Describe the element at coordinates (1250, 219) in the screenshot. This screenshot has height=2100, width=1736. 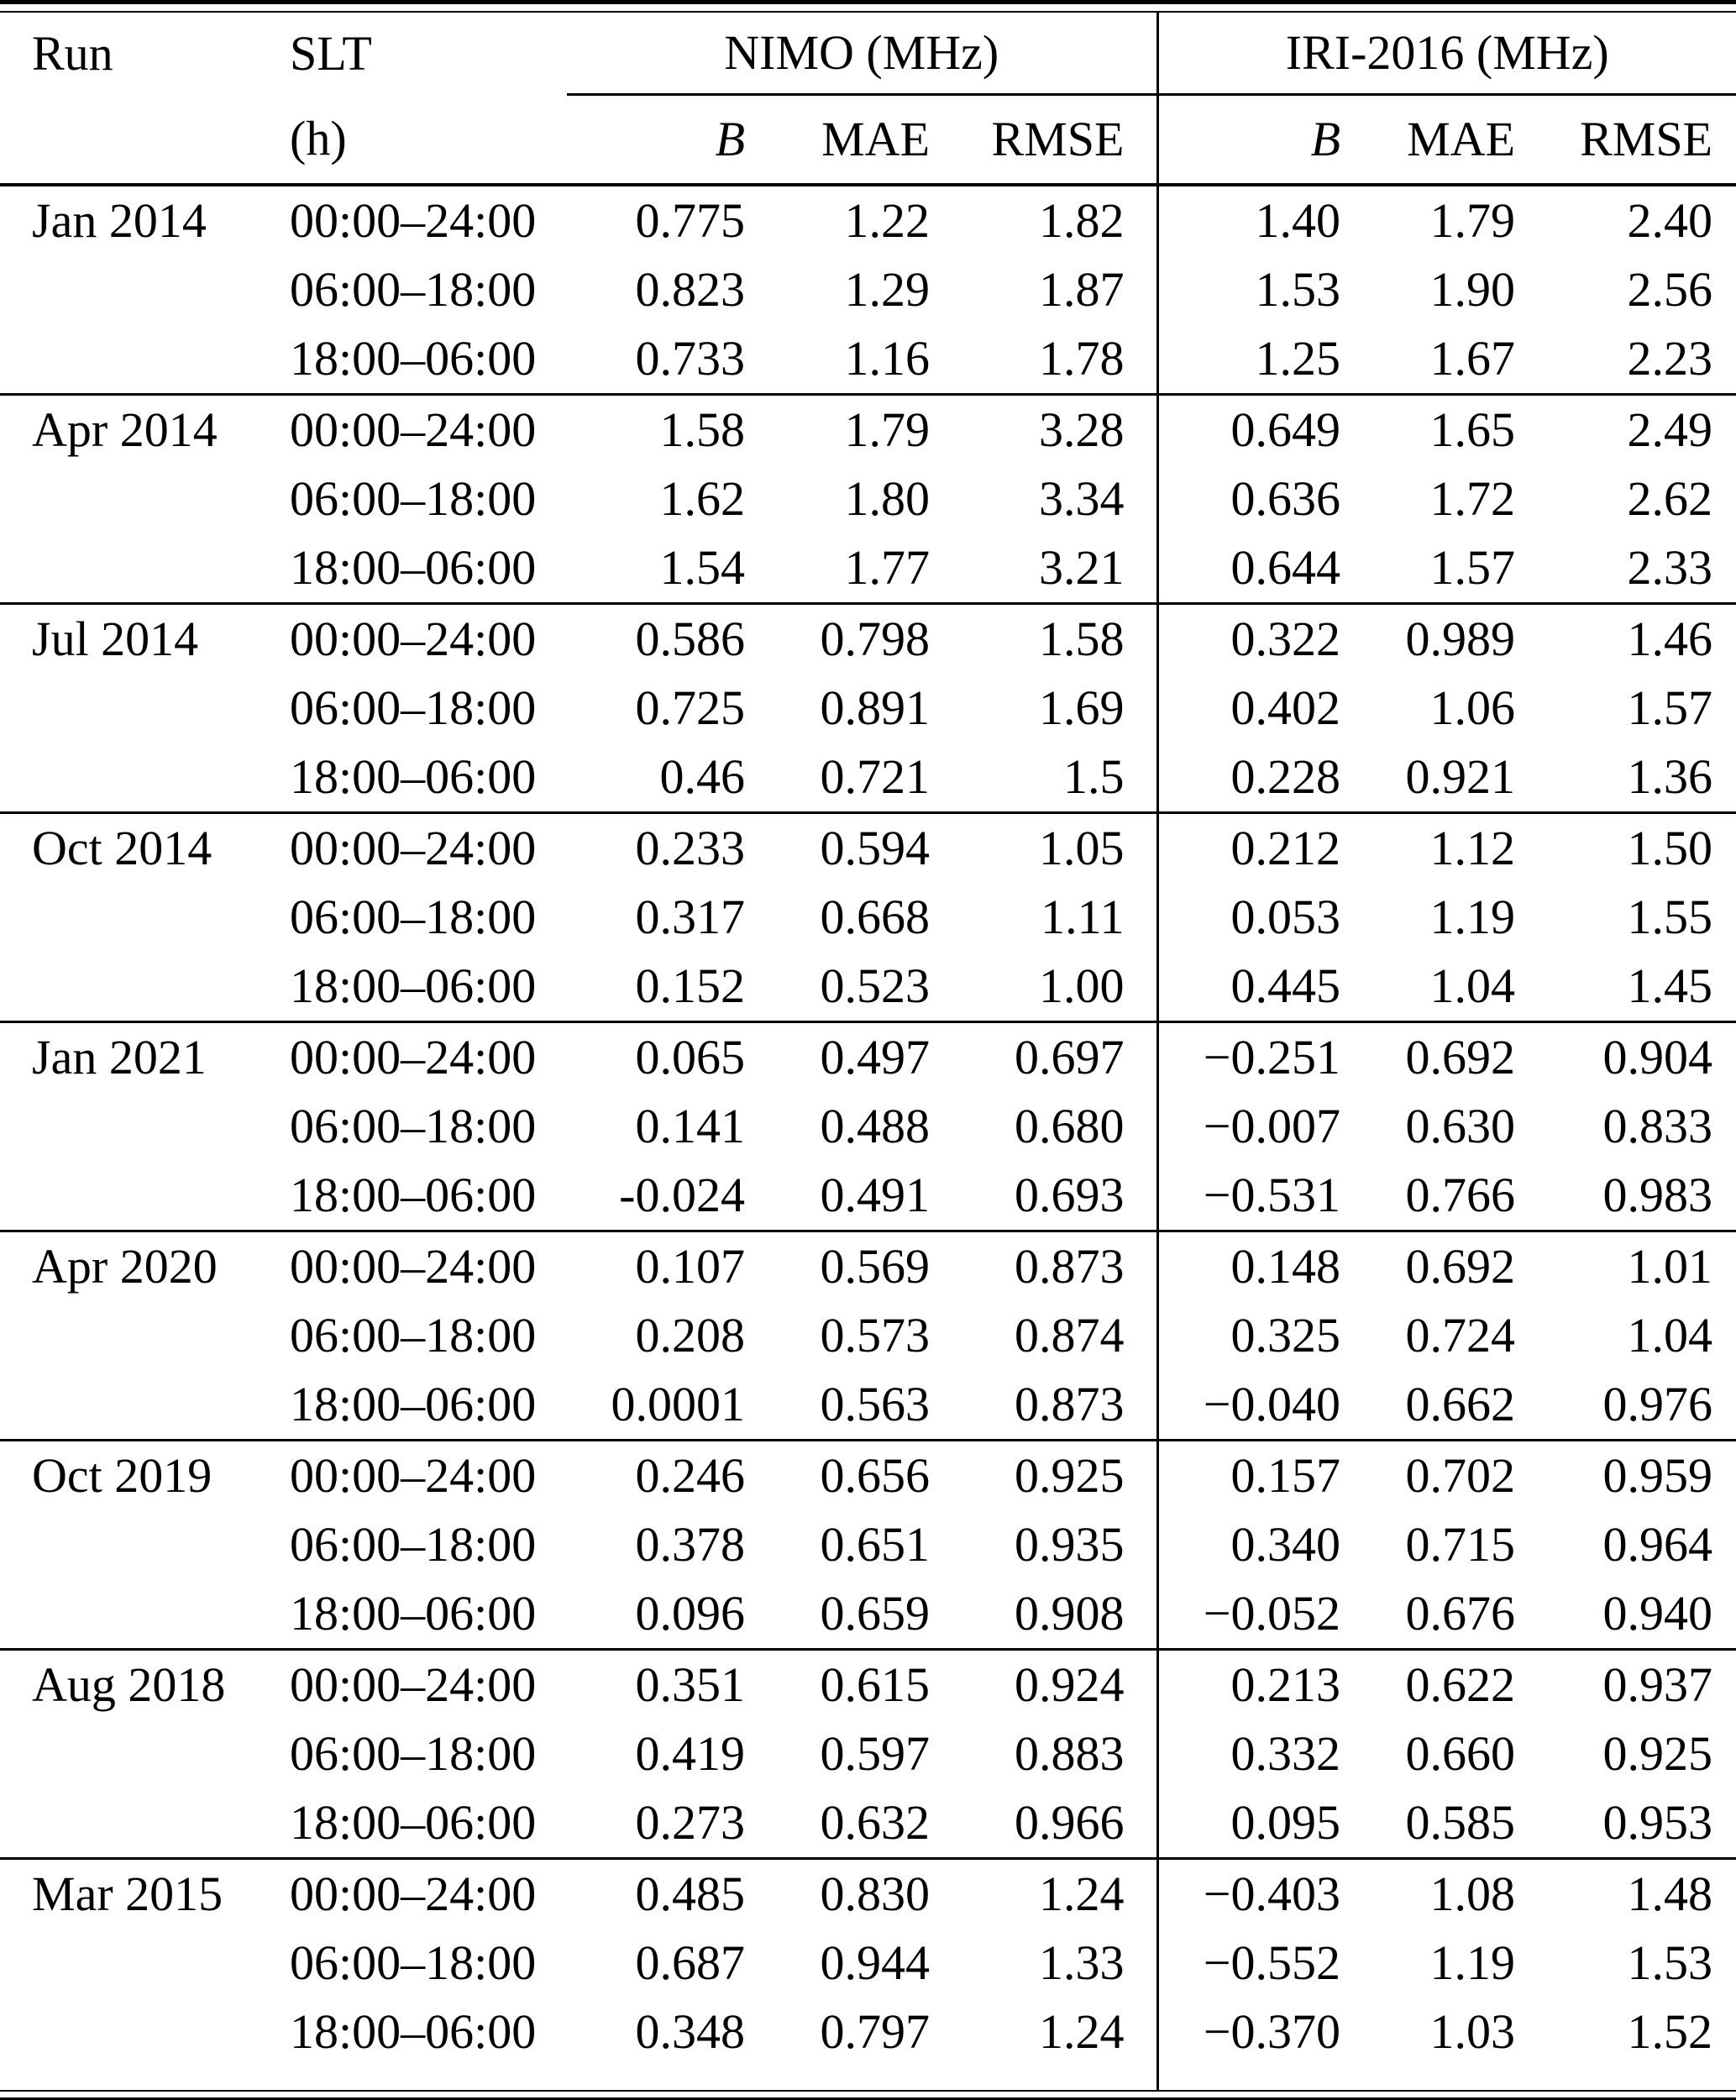
I see `iri-b-cell: 1.40` at that location.